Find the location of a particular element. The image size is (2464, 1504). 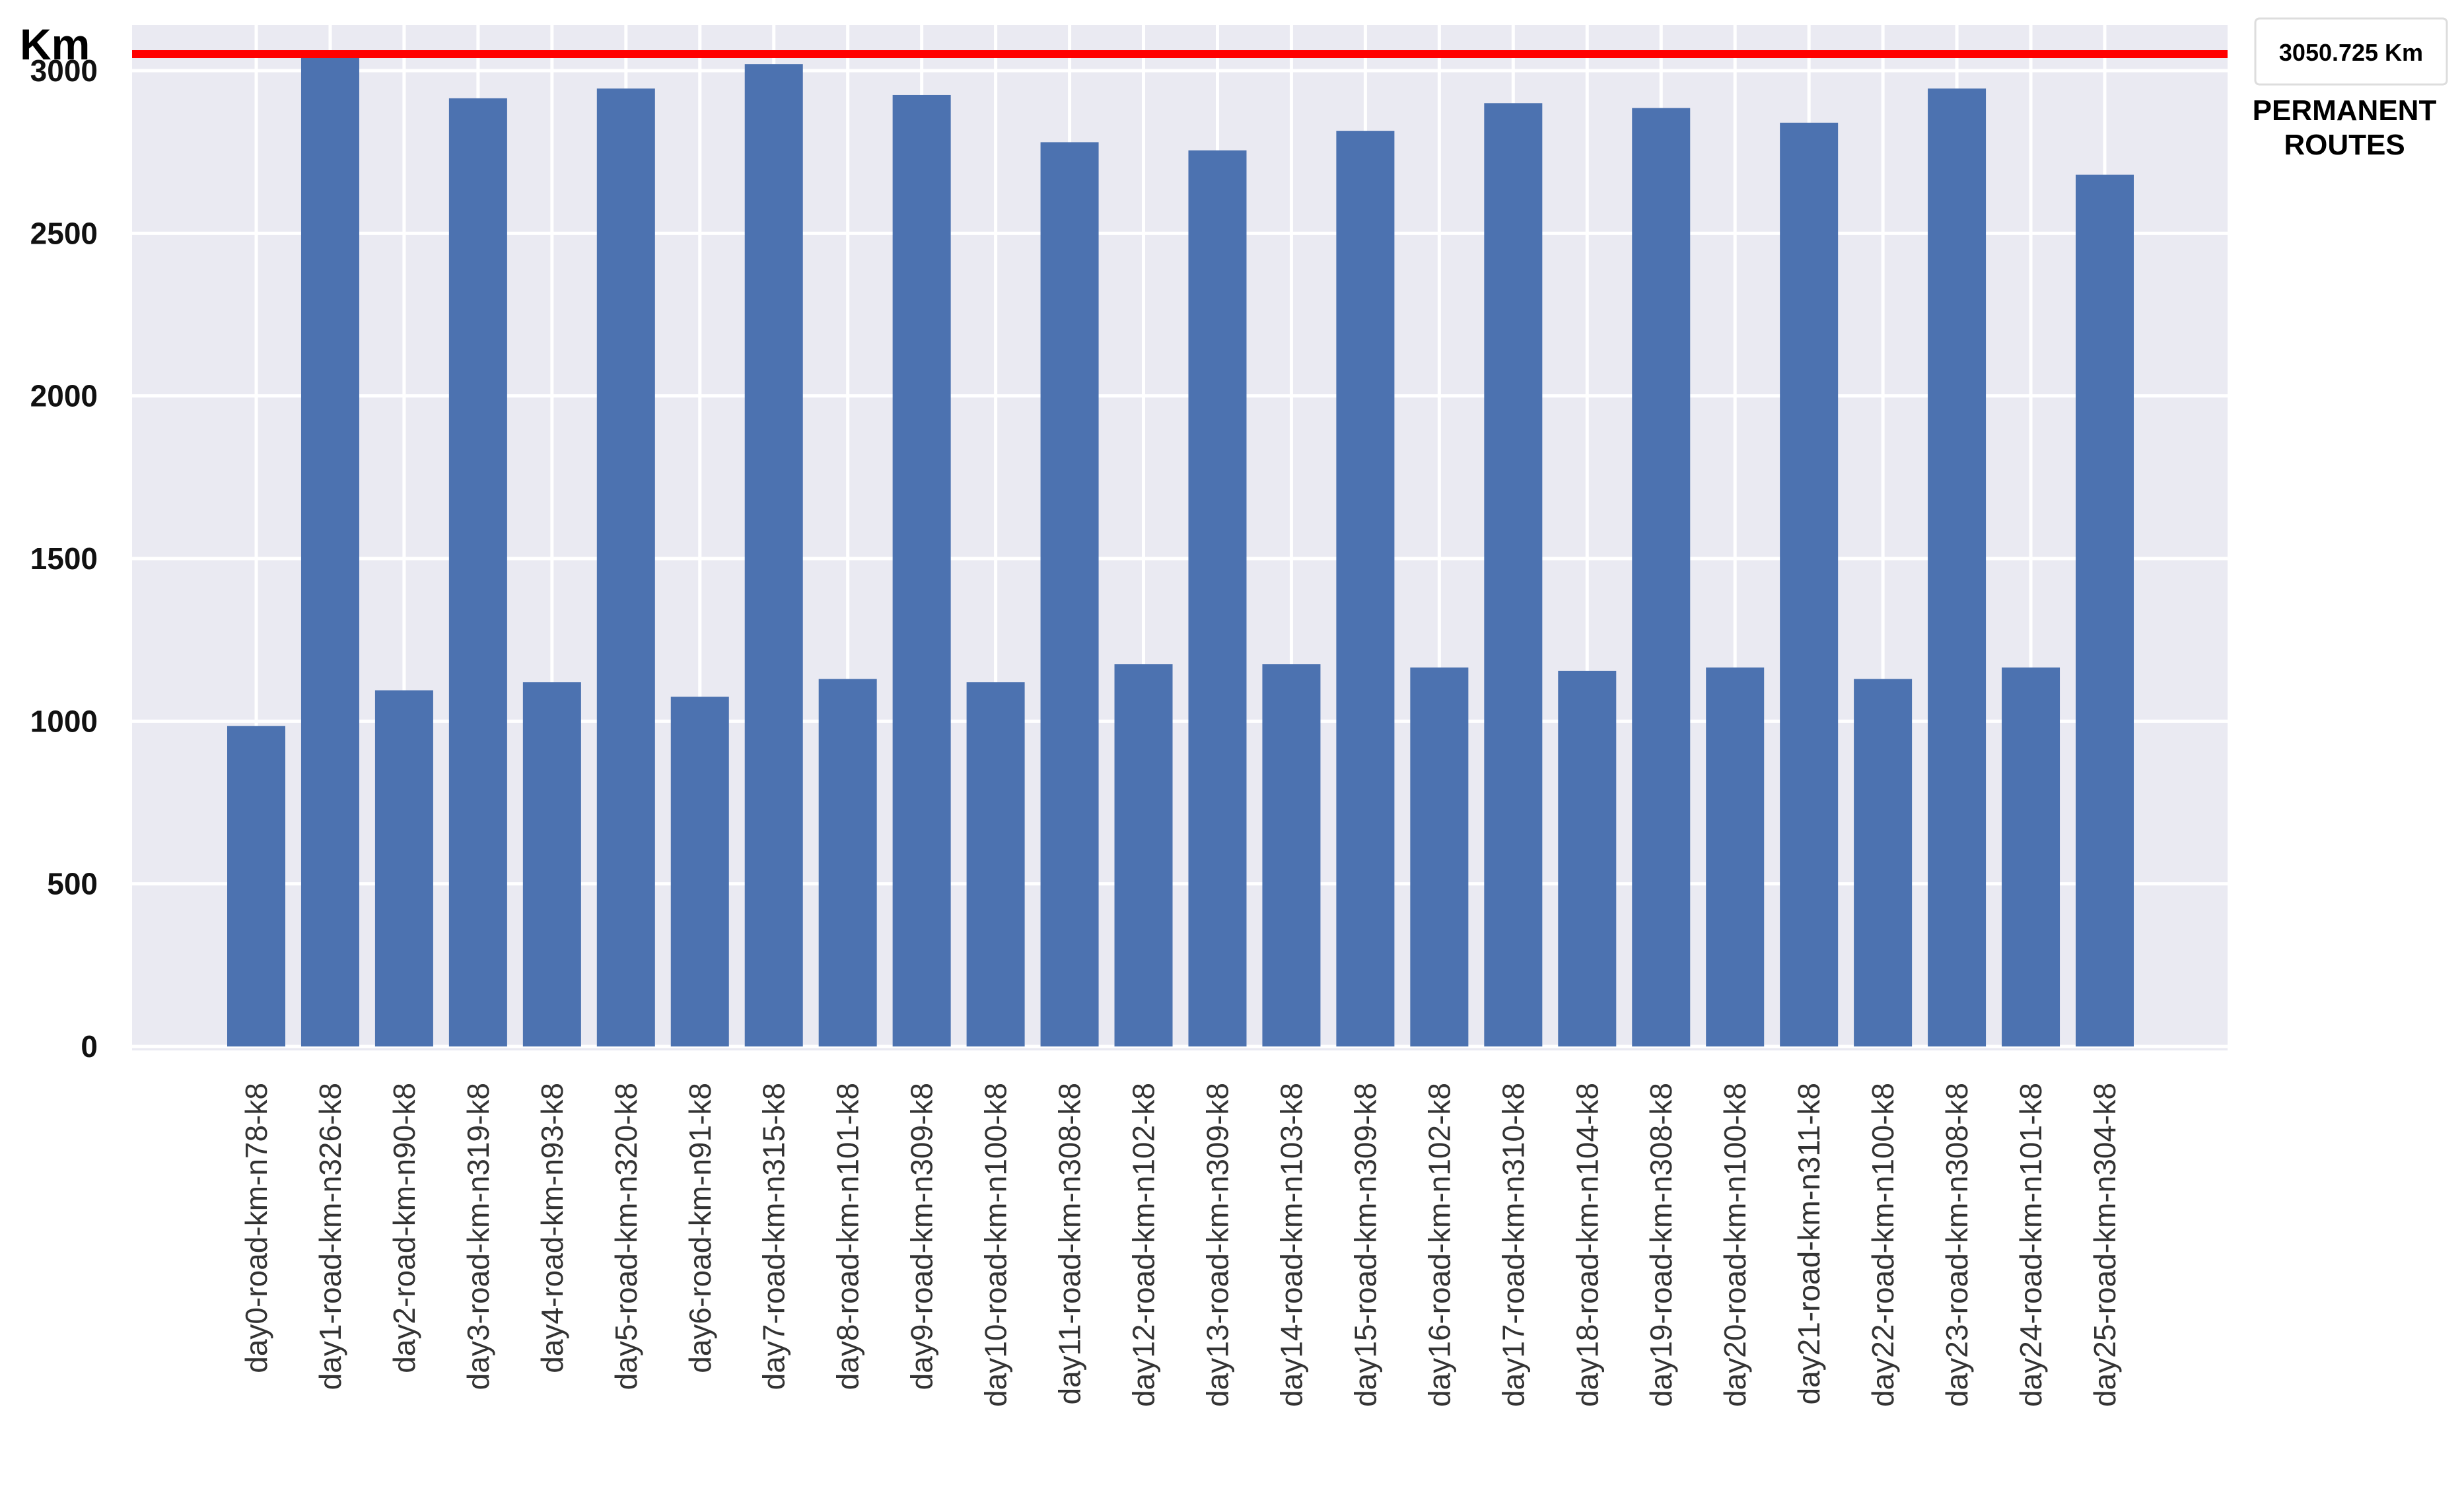

y-axis-label: Km is located at coordinates (55, 44).